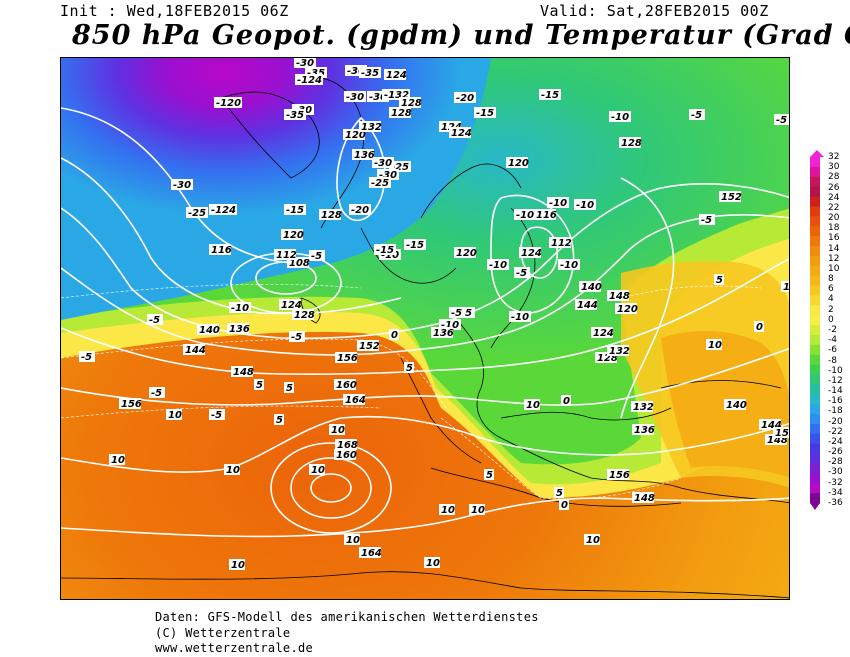 This screenshot has height=657, width=850. Describe the element at coordinates (174, 11) in the screenshot. I see `init-time: Init : Wed,18FEB2015 06Z` at that location.